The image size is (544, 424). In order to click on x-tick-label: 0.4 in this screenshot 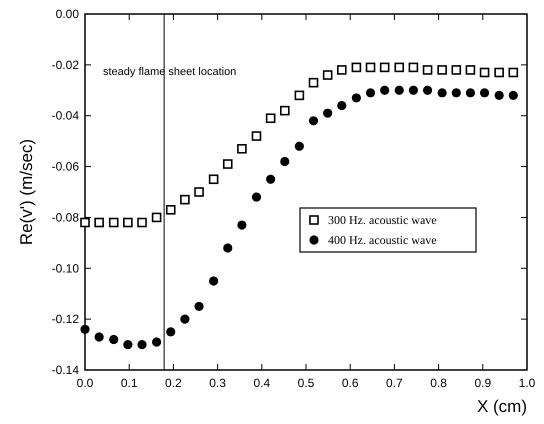, I will do `click(261, 383)`.